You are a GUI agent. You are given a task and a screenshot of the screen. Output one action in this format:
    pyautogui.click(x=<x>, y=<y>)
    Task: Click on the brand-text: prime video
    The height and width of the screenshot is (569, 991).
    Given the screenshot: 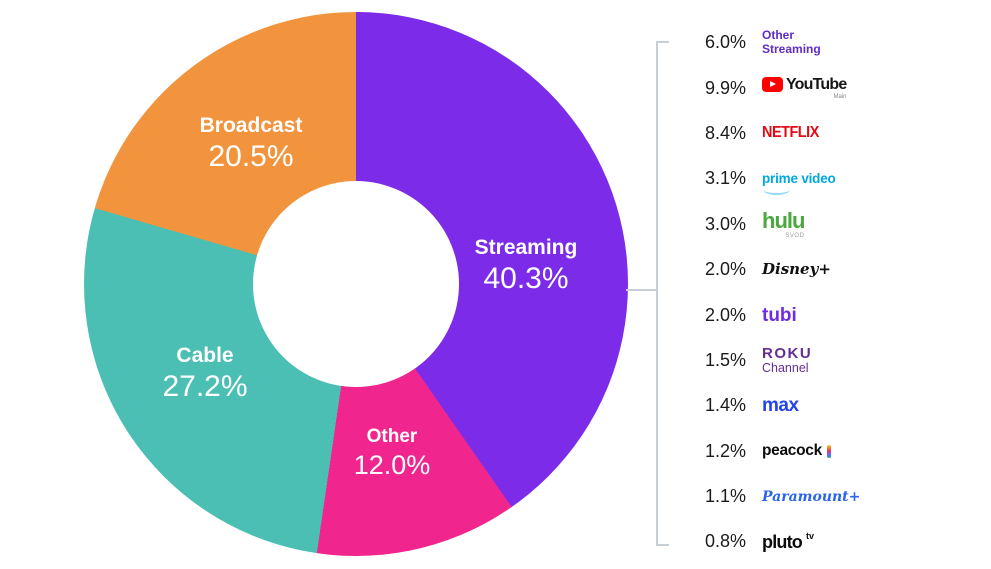 What is the action you would take?
    pyautogui.click(x=799, y=179)
    